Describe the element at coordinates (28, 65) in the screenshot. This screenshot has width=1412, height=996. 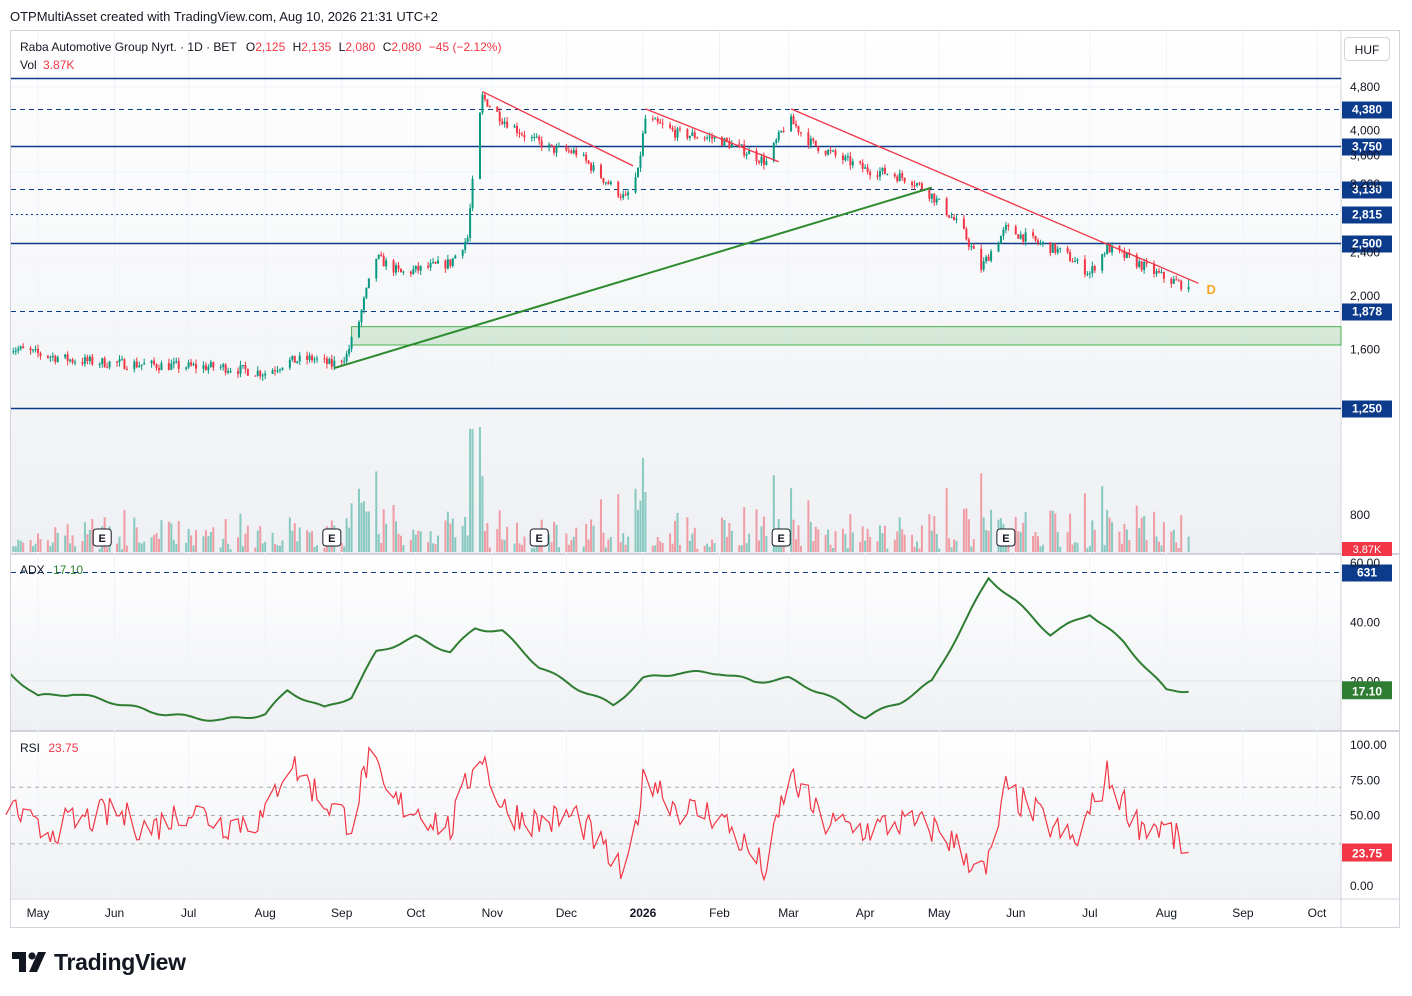
I see `volume-label: Vol` at that location.